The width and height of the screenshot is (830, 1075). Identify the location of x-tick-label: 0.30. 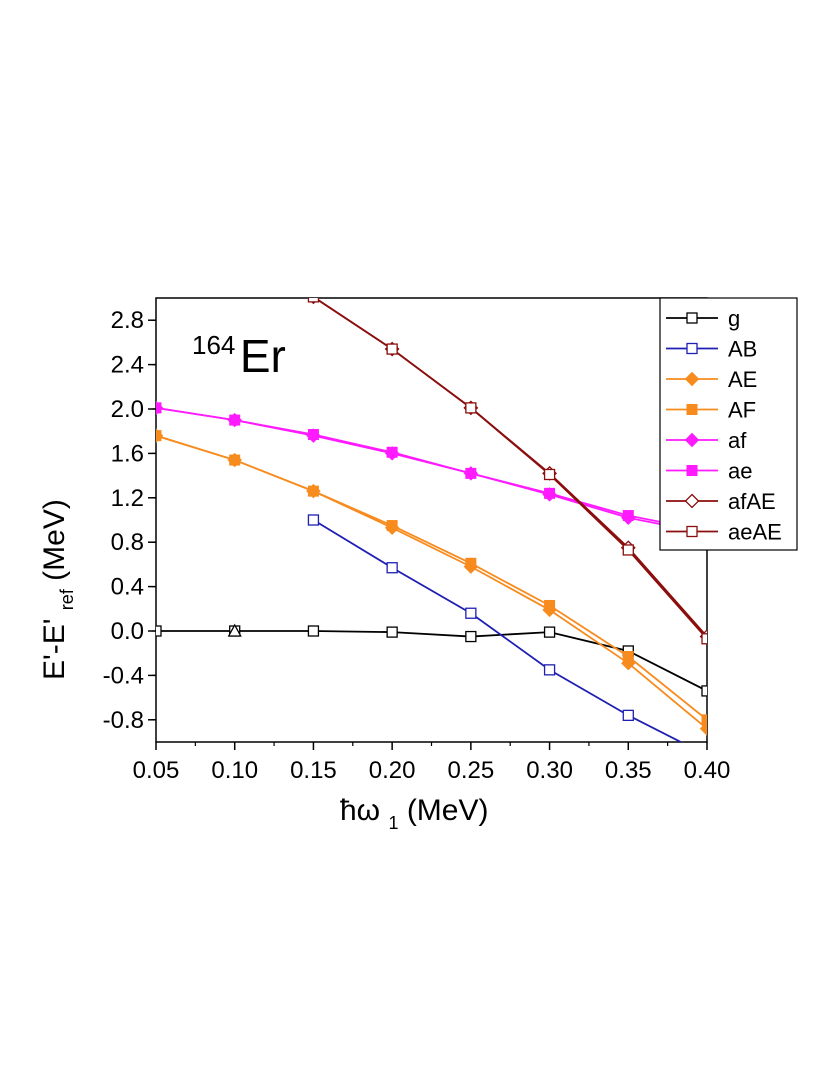
(549, 770).